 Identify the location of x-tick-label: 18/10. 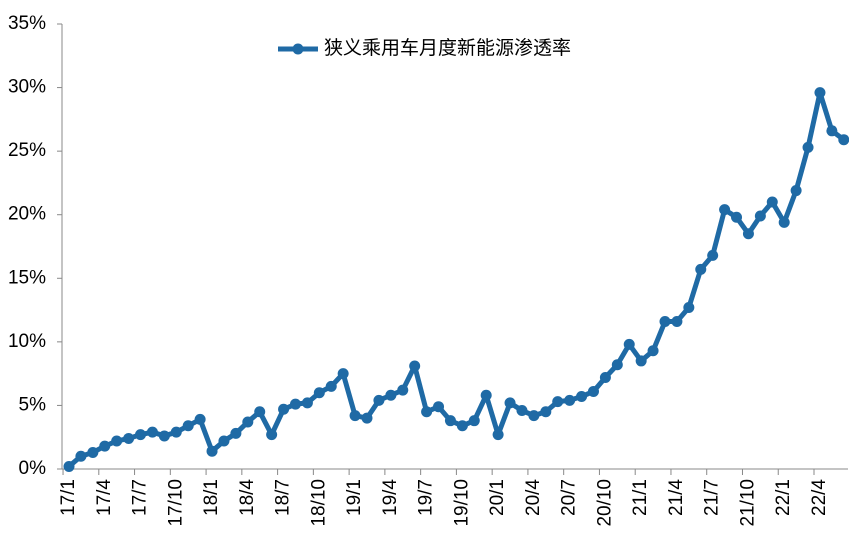
(318, 503).